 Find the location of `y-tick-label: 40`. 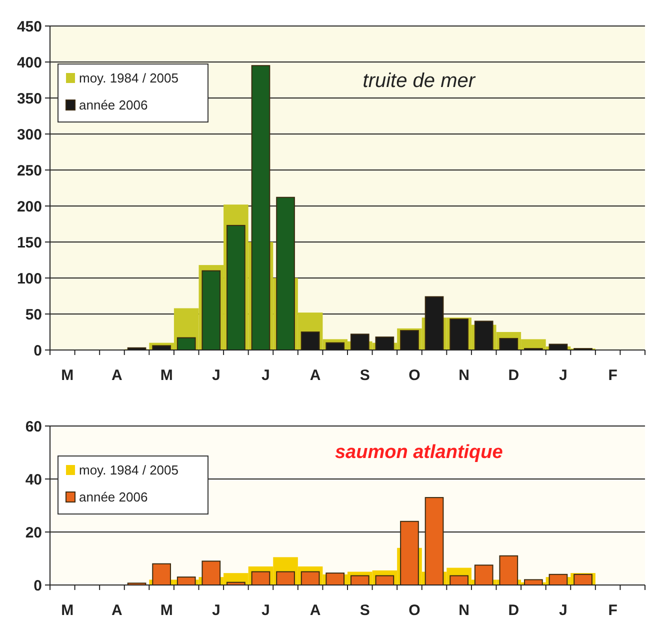

y-tick-label: 40 is located at coordinates (33, 479).